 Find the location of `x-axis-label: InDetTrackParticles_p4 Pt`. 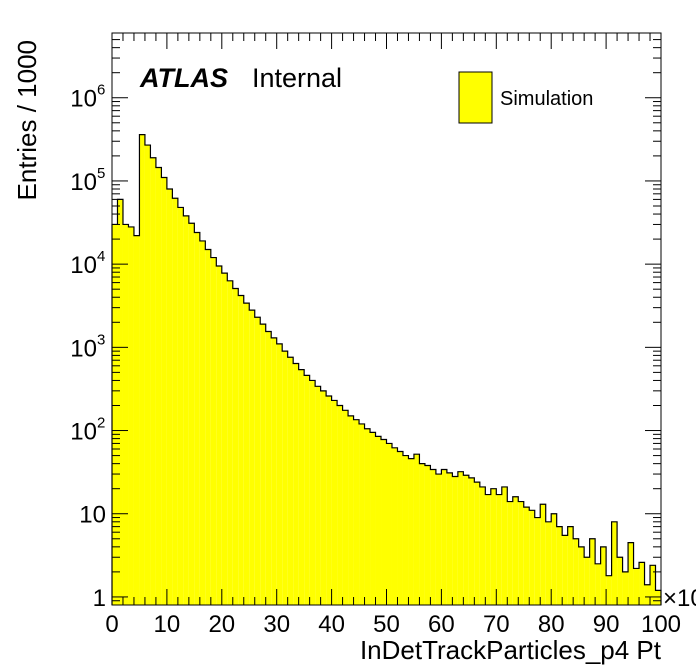

x-axis-label: InDetTrackParticles_p4 Pt is located at coordinates (511, 650).